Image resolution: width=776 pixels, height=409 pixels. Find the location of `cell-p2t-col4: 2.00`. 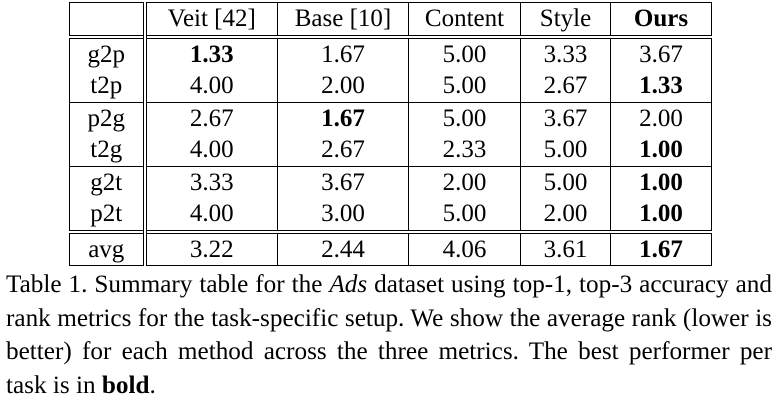

cell-p2t-col4: 2.00 is located at coordinates (565, 215).